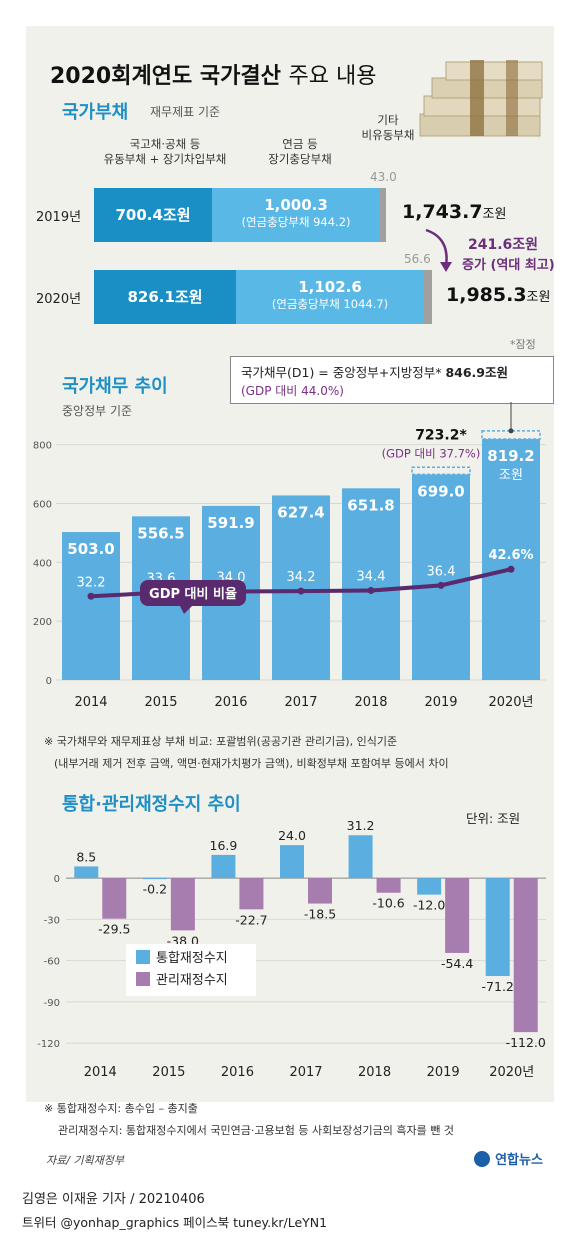 The image size is (580, 1242). I want to click on trend-value-label: 699.0, so click(440, 491).